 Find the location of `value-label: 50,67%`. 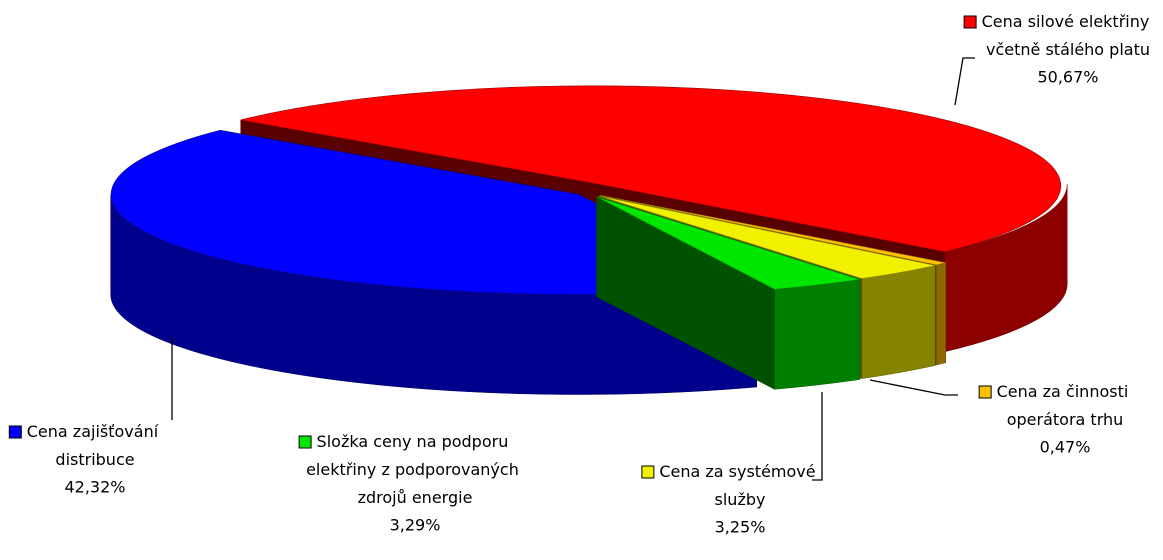

value-label: 50,67% is located at coordinates (1067, 77).